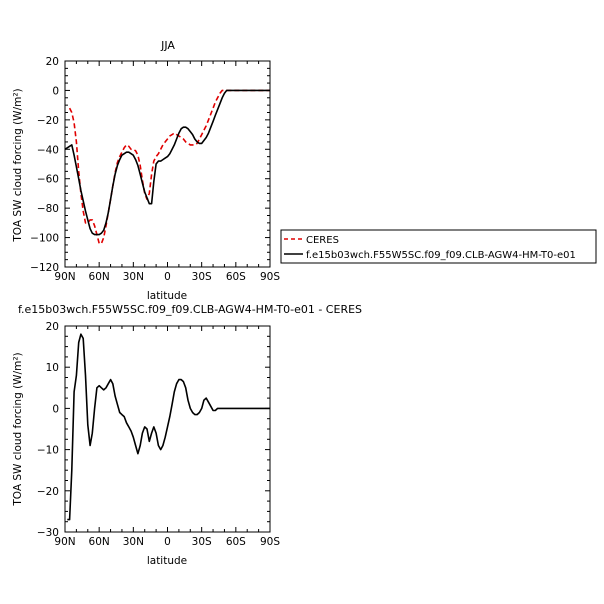 Image resolution: width=604 pixels, height=604 pixels. What do you see at coordinates (270, 277) in the screenshot?
I see `top-xtick-label: 90S` at bounding box center [270, 277].